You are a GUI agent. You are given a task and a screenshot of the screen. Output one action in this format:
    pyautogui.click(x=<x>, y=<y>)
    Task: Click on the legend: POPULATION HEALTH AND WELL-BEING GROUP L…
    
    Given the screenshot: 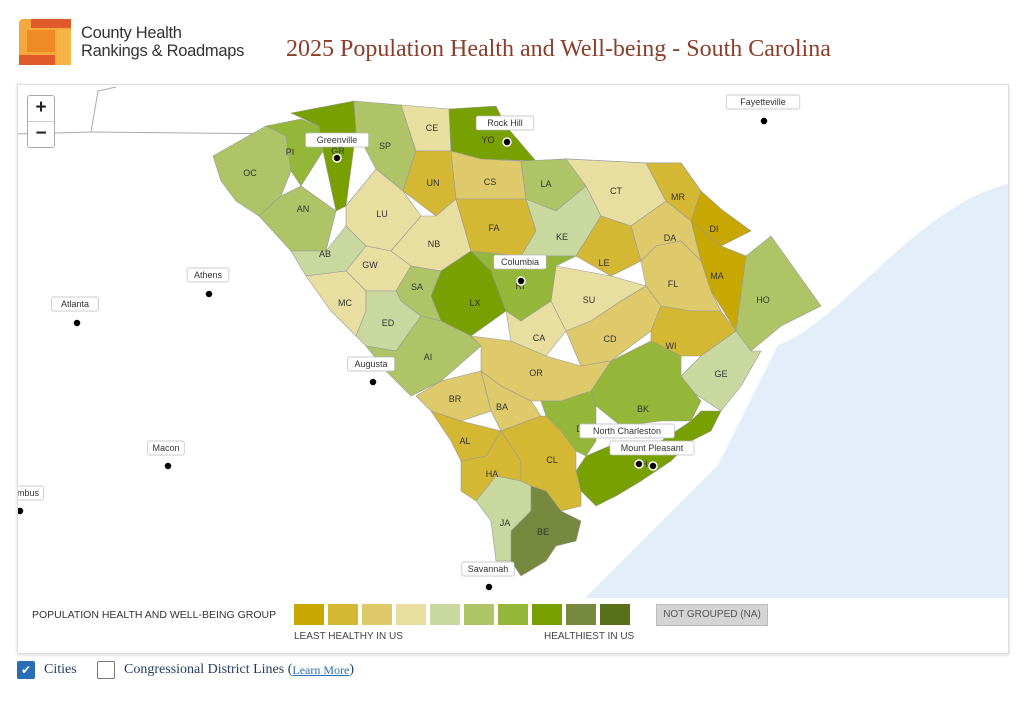 What is the action you would take?
    pyautogui.click(x=513, y=625)
    